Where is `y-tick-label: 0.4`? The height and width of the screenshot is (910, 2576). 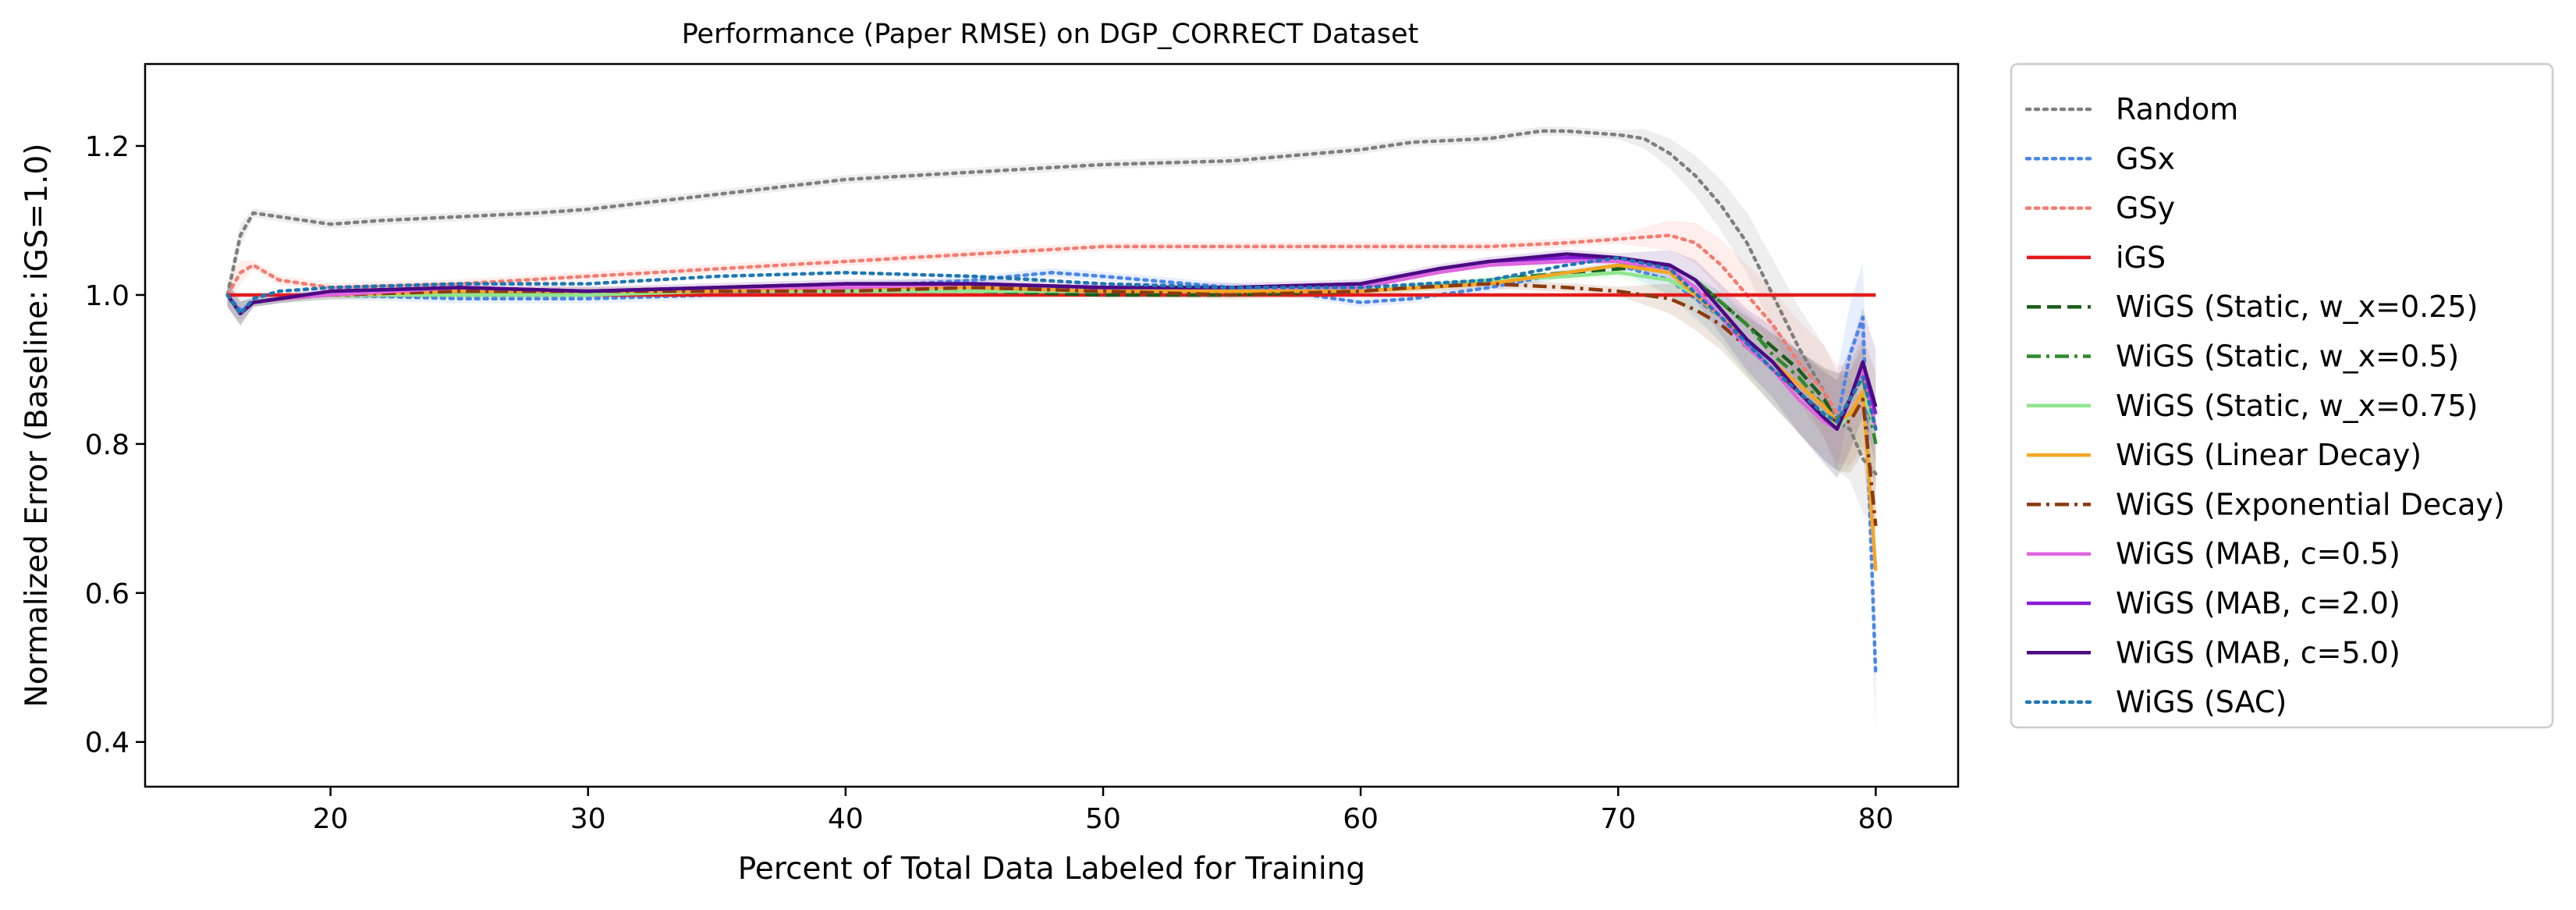
y-tick-label: 0.4 is located at coordinates (107, 743).